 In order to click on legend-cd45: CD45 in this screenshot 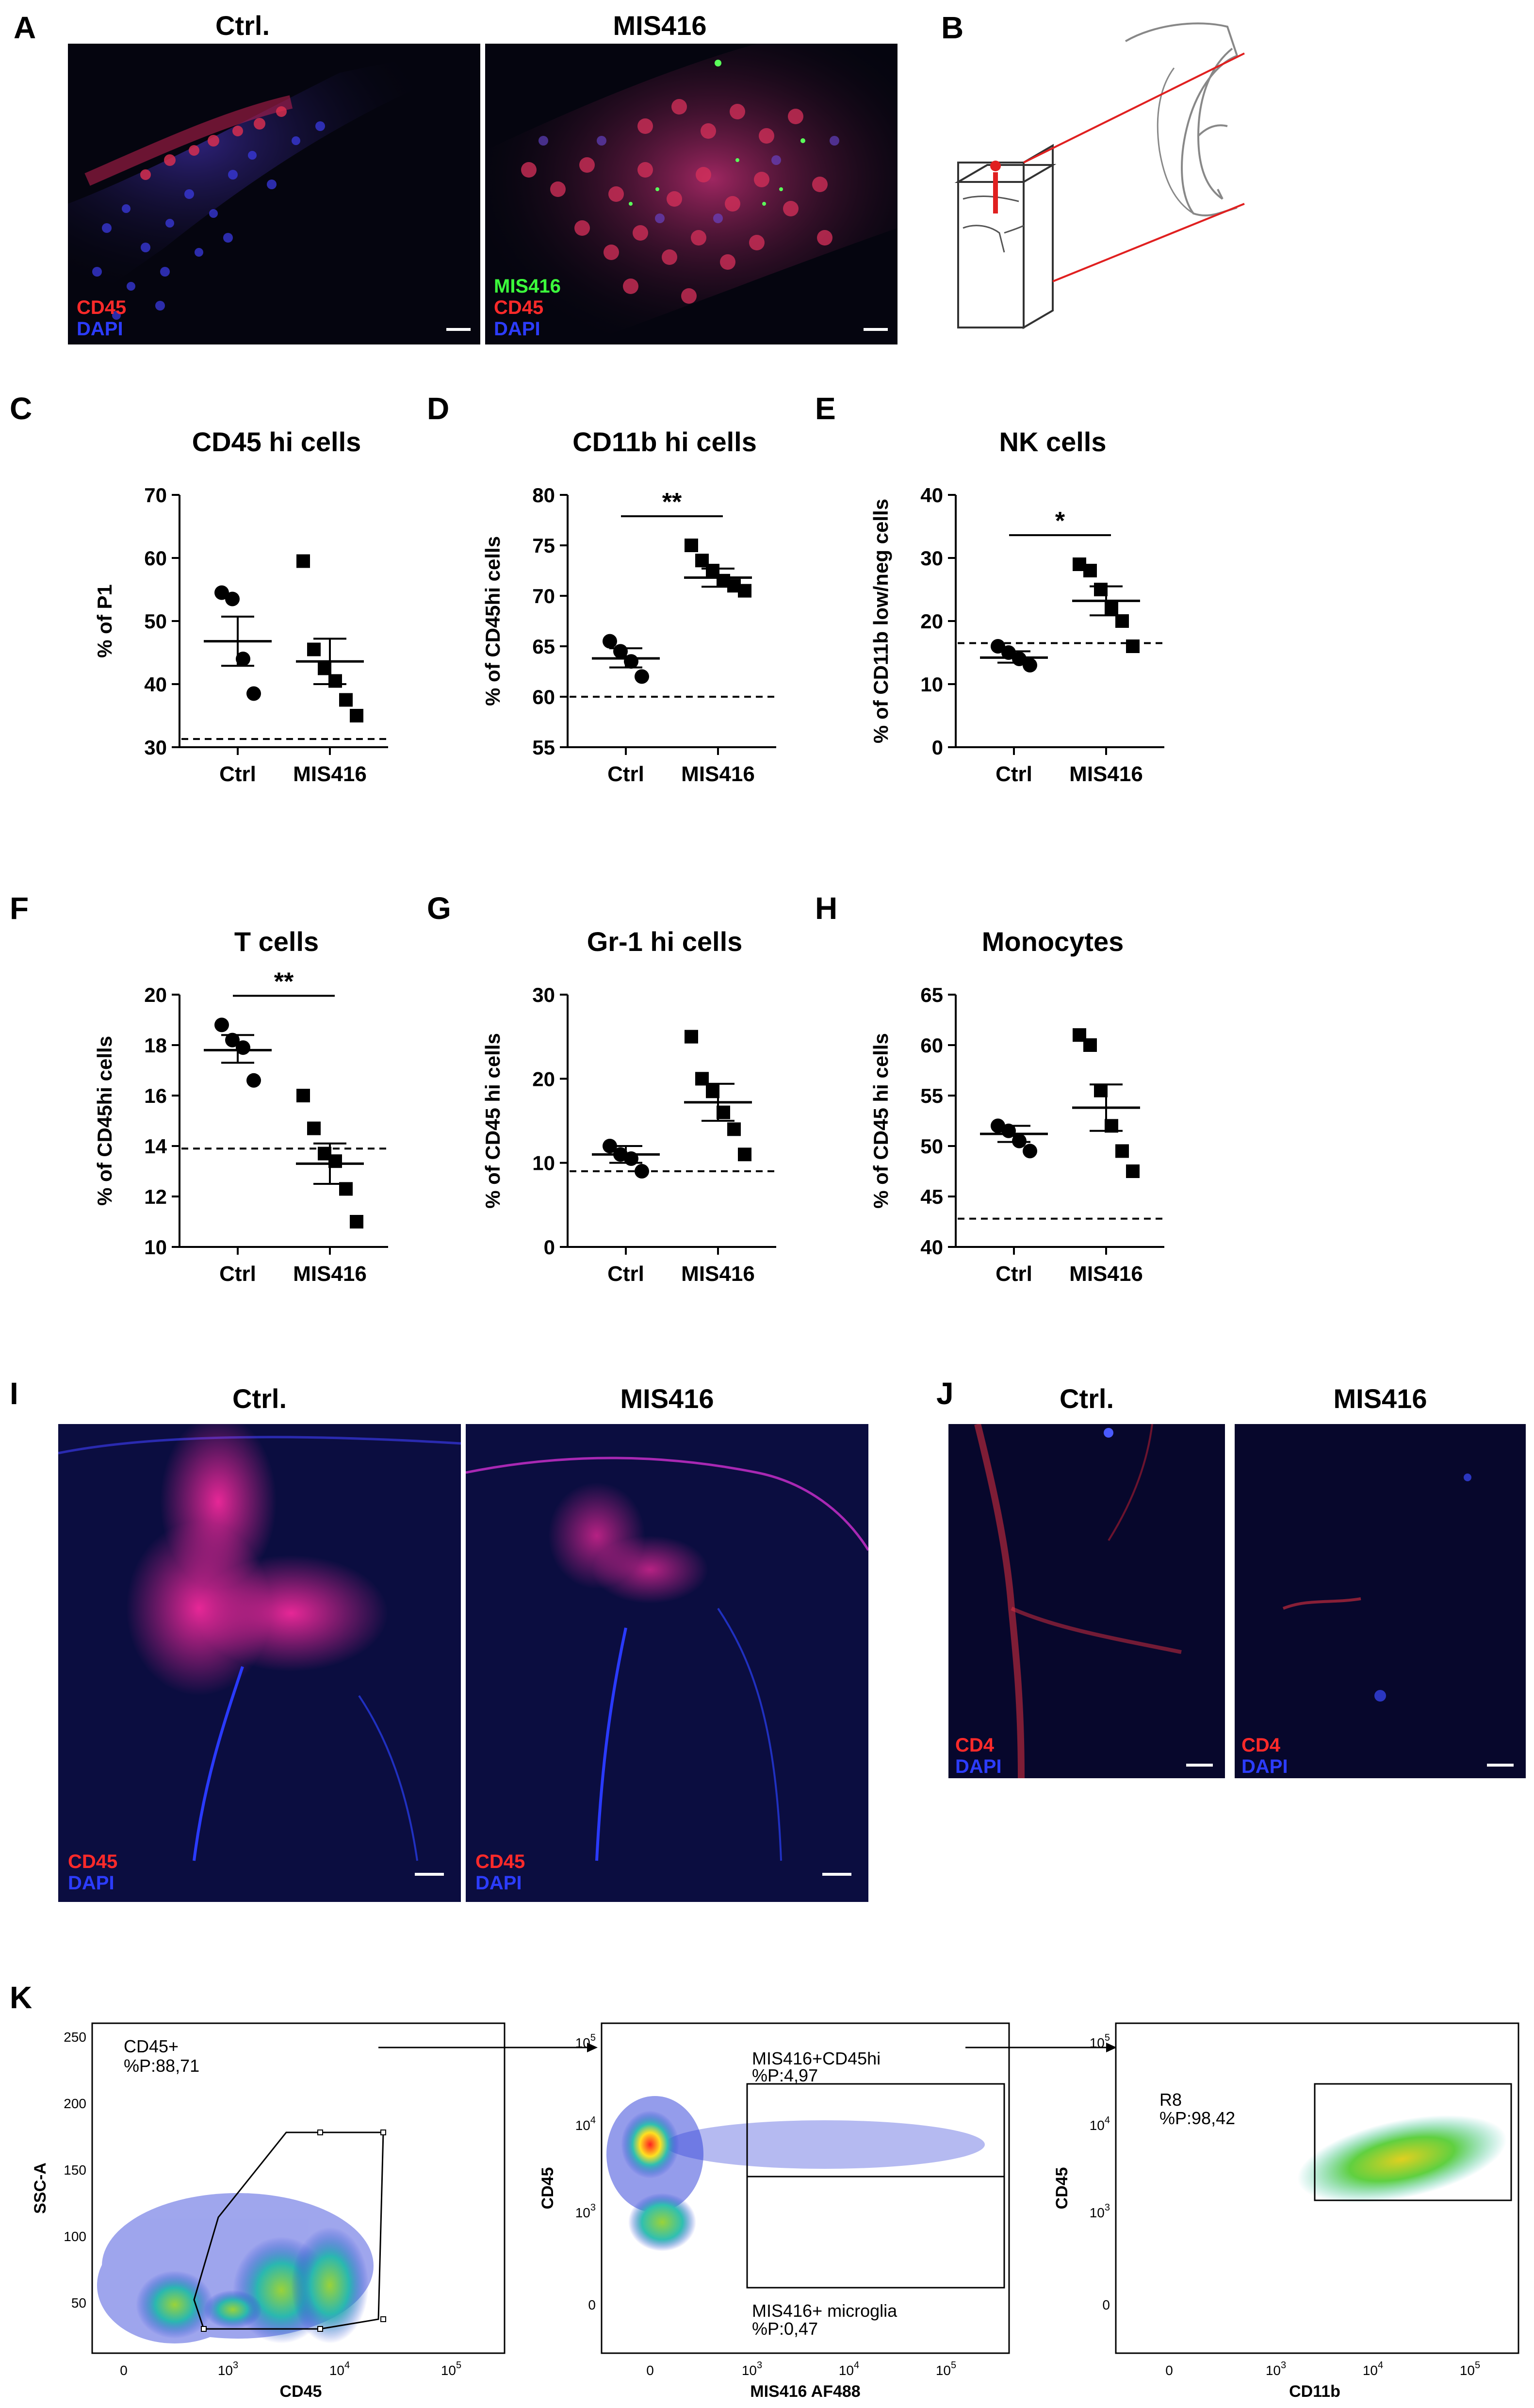, I will do `click(93, 1861)`.